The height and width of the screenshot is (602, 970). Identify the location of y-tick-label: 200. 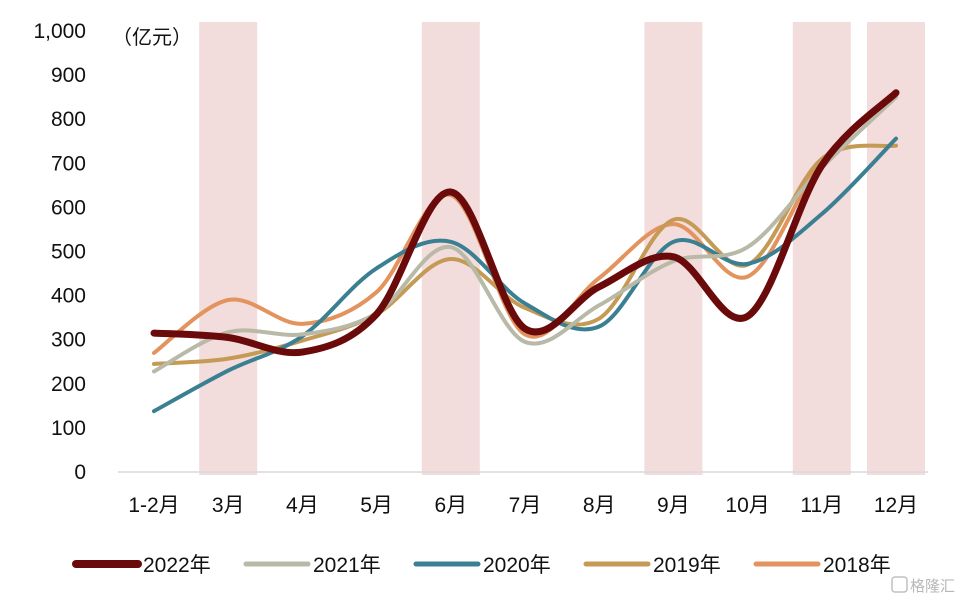
(68, 384).